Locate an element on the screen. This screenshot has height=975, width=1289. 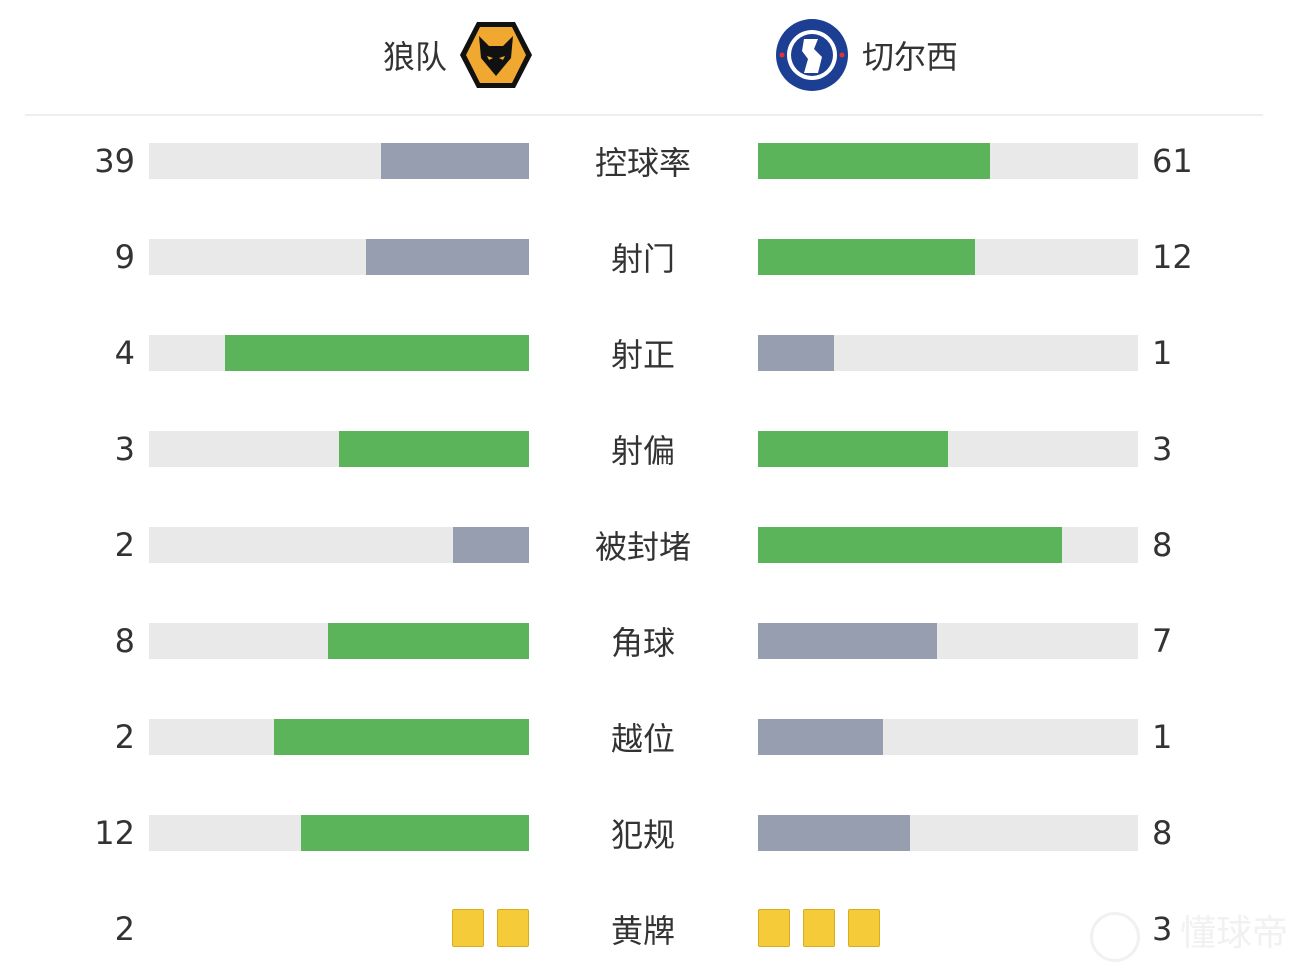
wolves-crest-icon is located at coordinates (496, 55).